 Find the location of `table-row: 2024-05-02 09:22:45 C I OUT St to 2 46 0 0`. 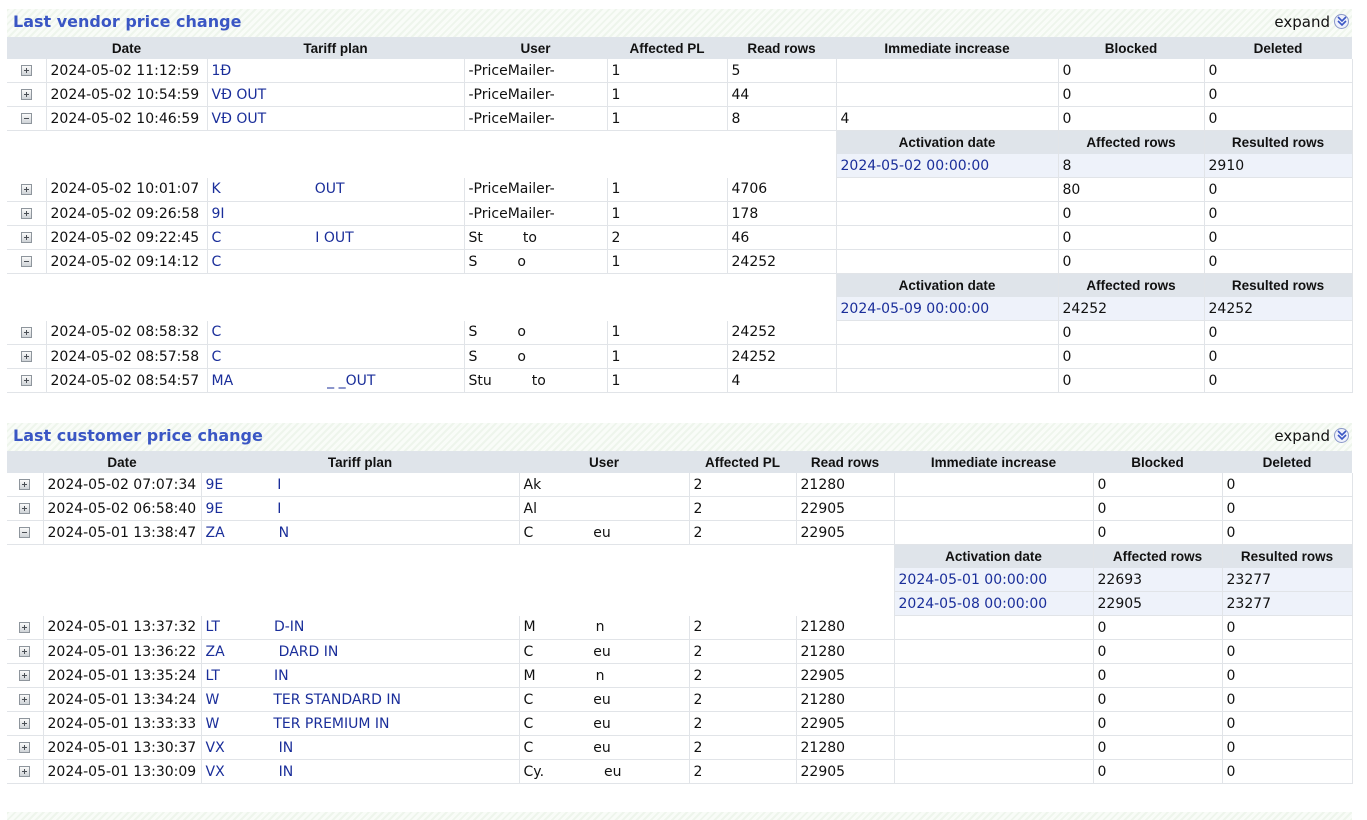

table-row: 2024-05-02 09:22:45 C I OUT St to 2 46 0 0 is located at coordinates (680, 237).